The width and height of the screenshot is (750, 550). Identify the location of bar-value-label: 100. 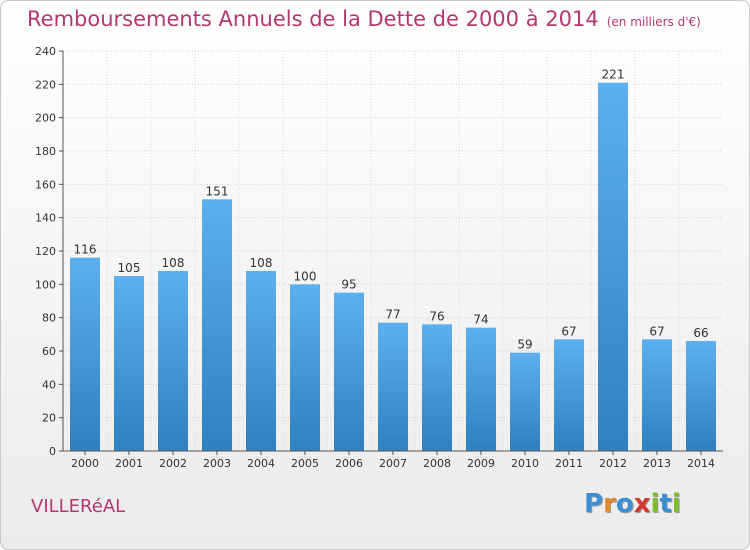
(305, 276).